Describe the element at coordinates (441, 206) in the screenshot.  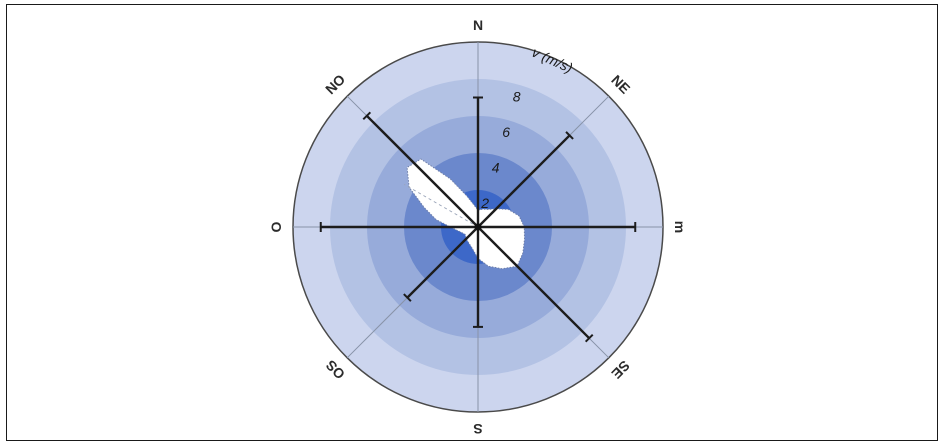
I see `dominant-direction-line` at that location.